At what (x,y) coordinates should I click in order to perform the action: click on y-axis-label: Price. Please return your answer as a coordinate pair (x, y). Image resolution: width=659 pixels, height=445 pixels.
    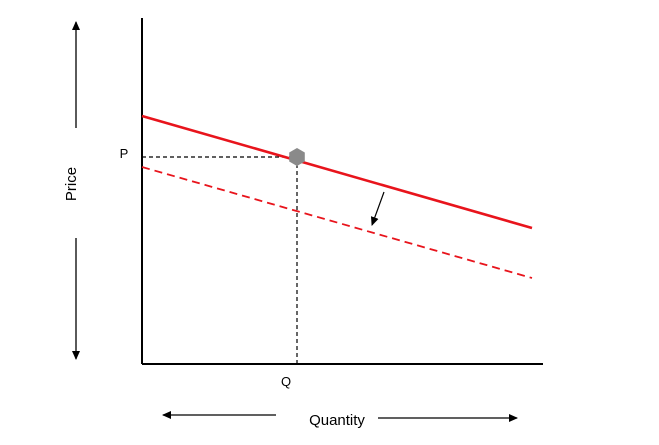
    Looking at the image, I should click on (71, 184).